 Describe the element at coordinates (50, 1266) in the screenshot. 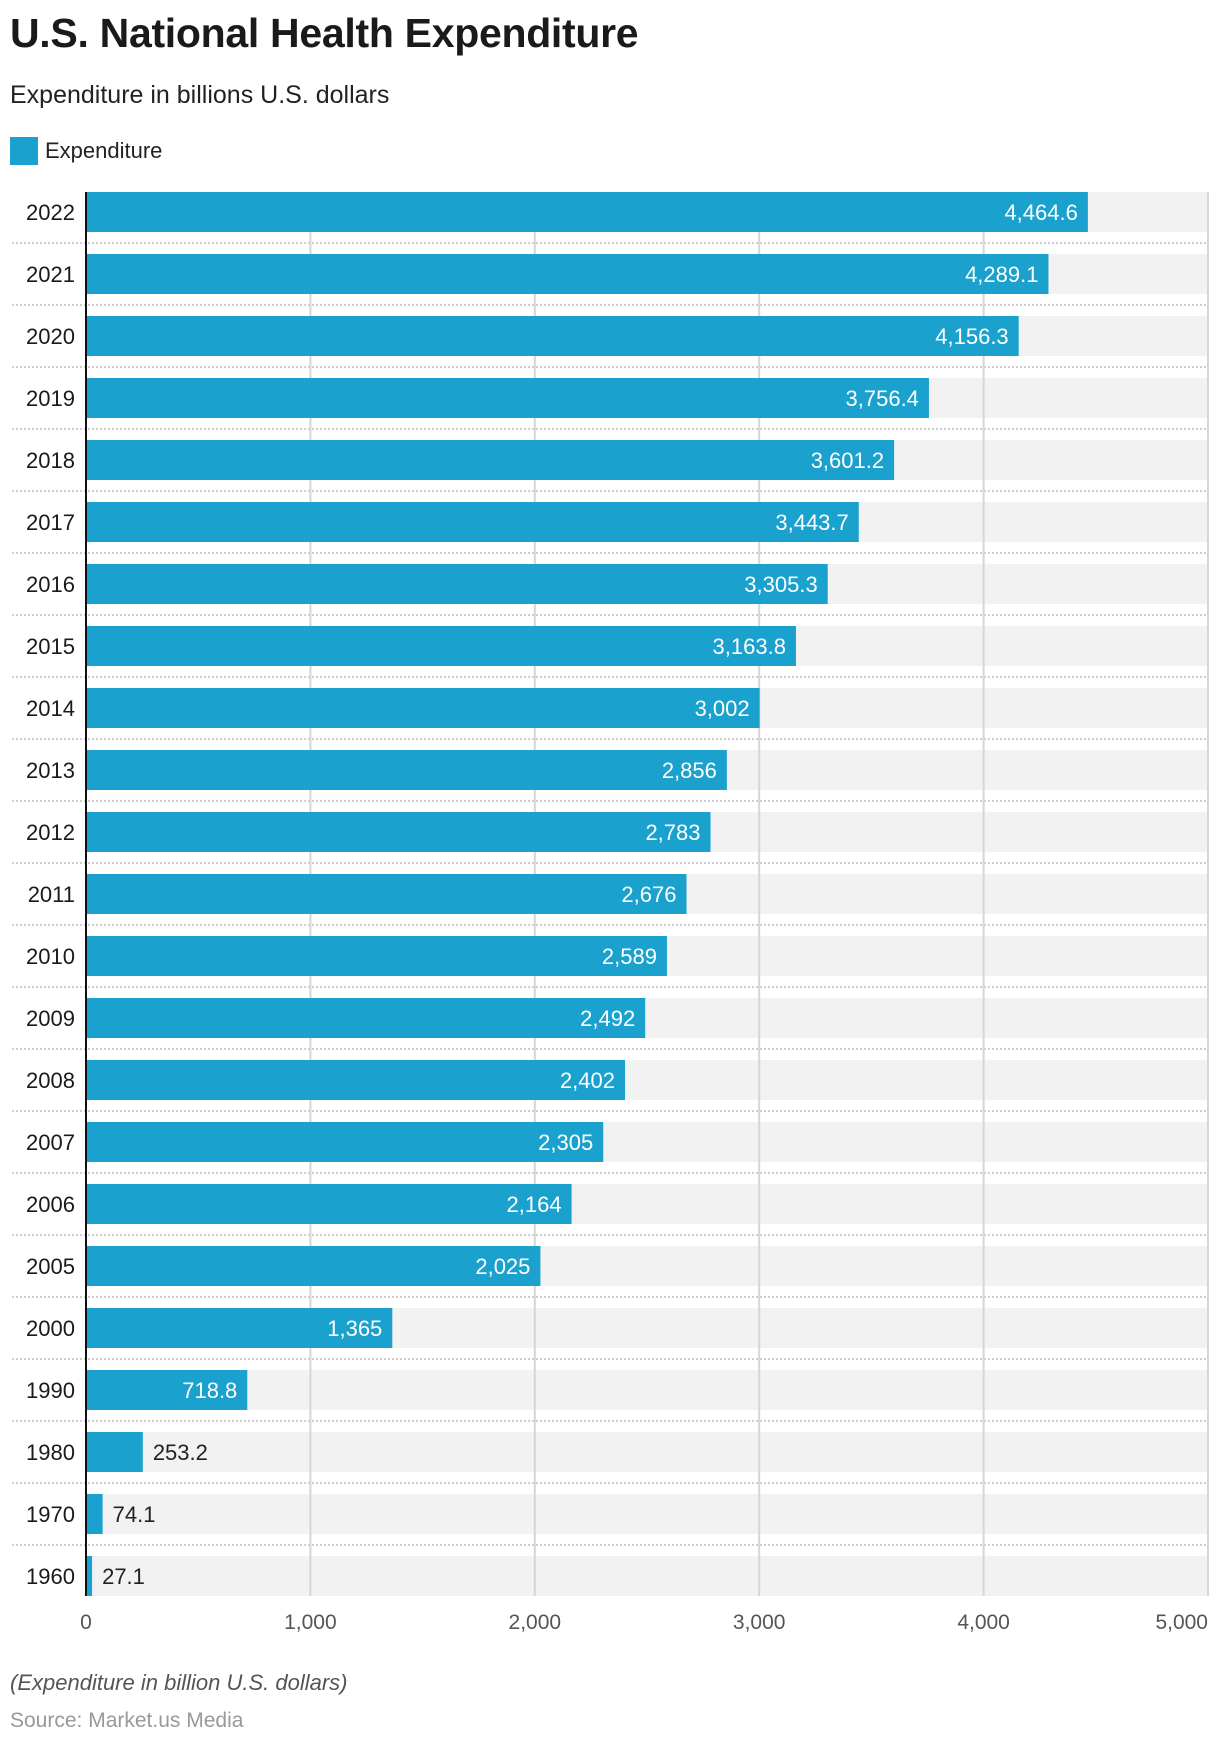

I see `y-tick-label: 2005` at that location.